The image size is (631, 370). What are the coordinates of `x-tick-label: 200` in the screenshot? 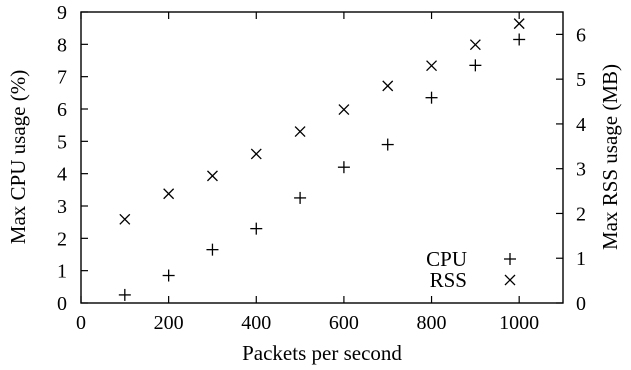 It's located at (169, 323).